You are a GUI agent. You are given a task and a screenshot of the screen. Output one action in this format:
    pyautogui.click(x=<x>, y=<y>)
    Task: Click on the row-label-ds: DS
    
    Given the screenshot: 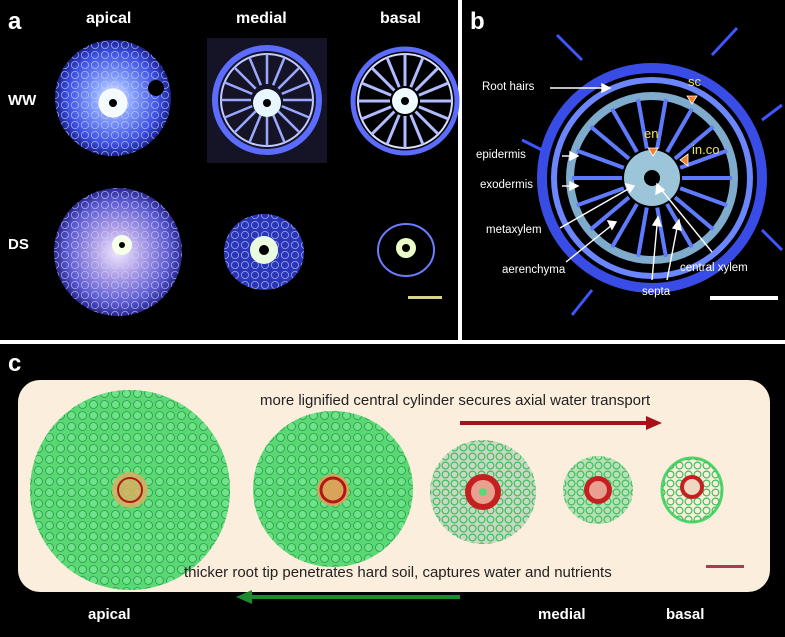 What is the action you would take?
    pyautogui.click(x=18, y=244)
    